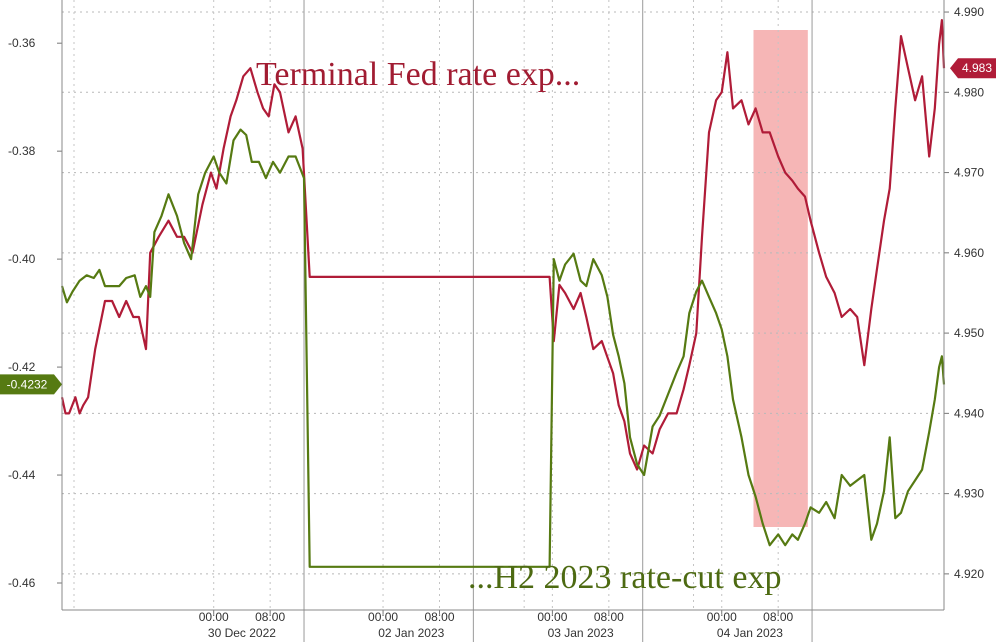 The image size is (1000, 642). Describe the element at coordinates (969, 92) in the screenshot. I see `right-tick-label: 4.980` at that location.